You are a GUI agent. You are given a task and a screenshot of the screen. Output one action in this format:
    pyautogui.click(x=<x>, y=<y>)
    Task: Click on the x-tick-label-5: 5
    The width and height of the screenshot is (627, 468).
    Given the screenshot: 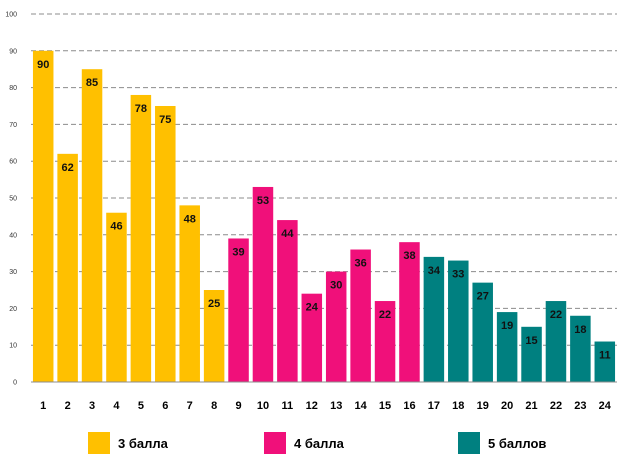 What is the action you would take?
    pyautogui.click(x=141, y=406)
    